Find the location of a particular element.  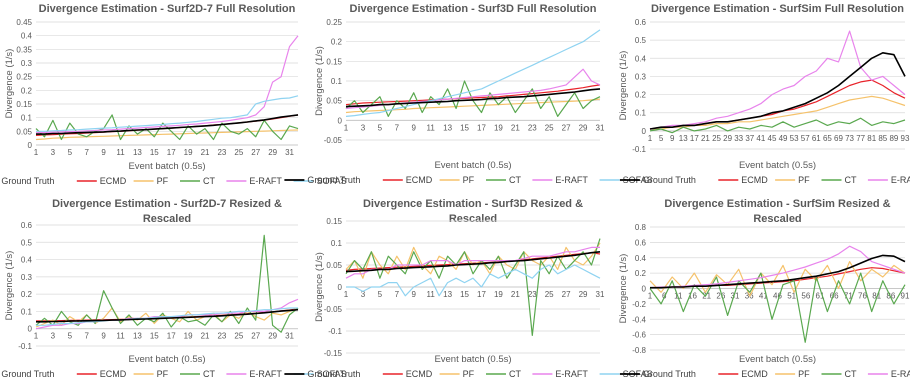

x-tick-label: 16 is located at coordinates (692, 296).